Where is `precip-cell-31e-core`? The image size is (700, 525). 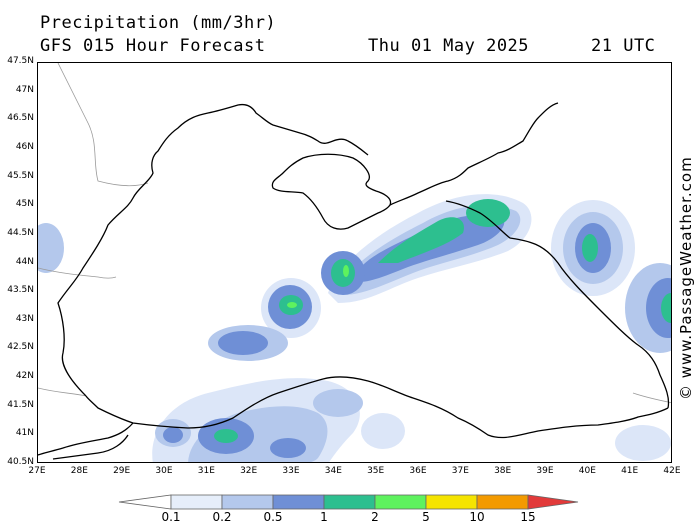 precip-cell-31e-core is located at coordinates (243, 343).